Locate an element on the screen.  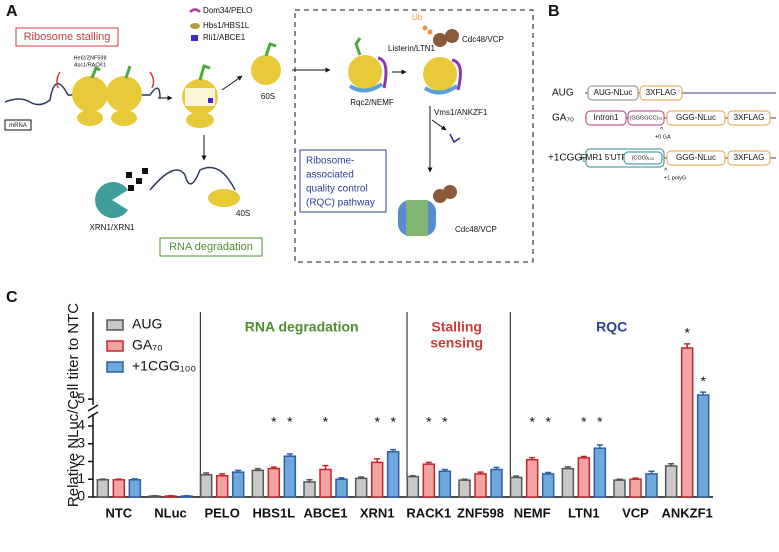
ub-label: Ub is located at coordinates (417, 17).